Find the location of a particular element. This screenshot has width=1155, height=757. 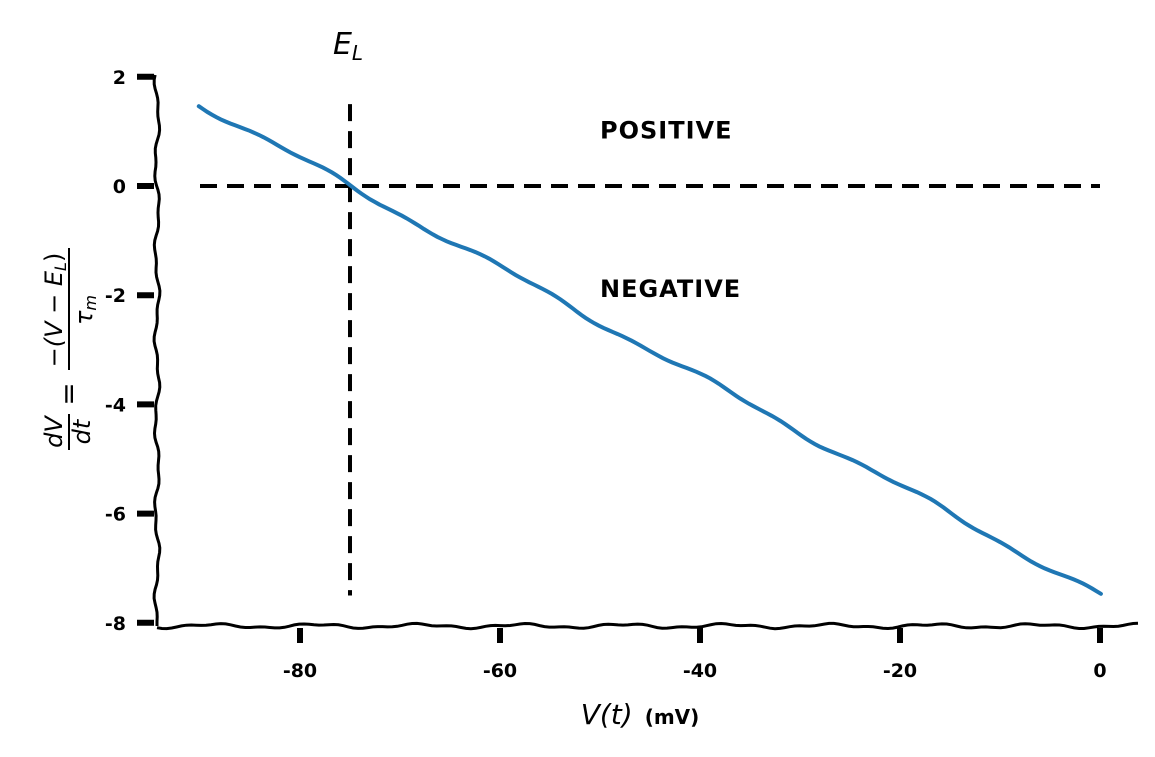

svg-text: dt is located at coordinates (82, 431).